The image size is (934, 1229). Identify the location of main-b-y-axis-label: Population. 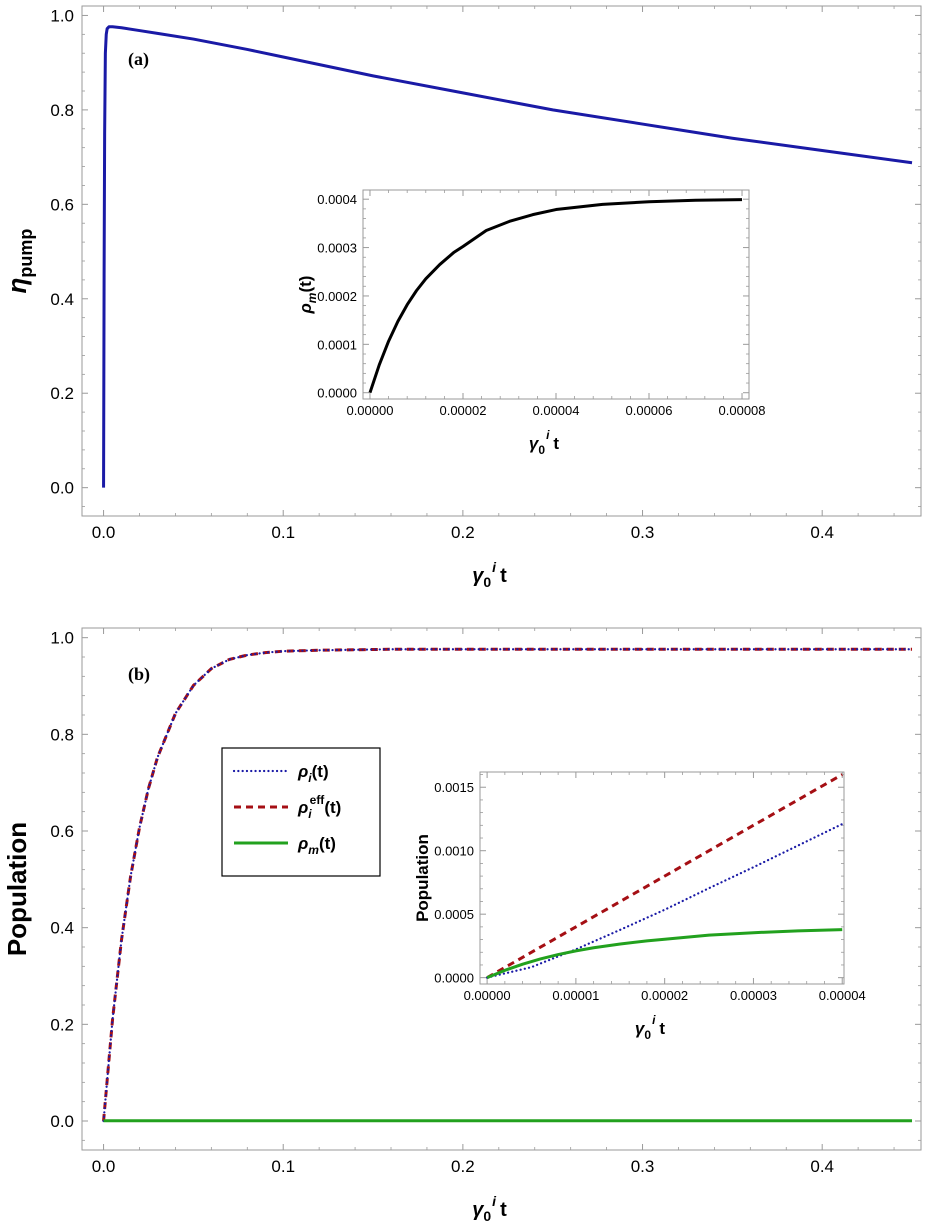
(17, 889).